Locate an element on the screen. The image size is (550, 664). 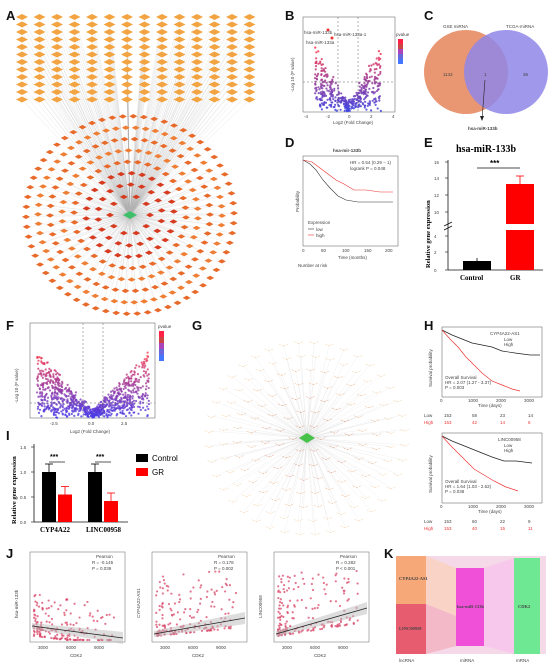
venn-right-label: TCGA-miRNA is located at coordinates (520, 26).